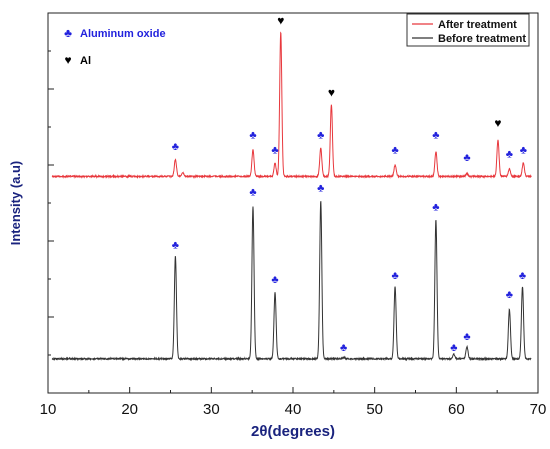 The image size is (550, 449). Describe the element at coordinates (48, 409) in the screenshot. I see `x-tick-label: 10` at that location.